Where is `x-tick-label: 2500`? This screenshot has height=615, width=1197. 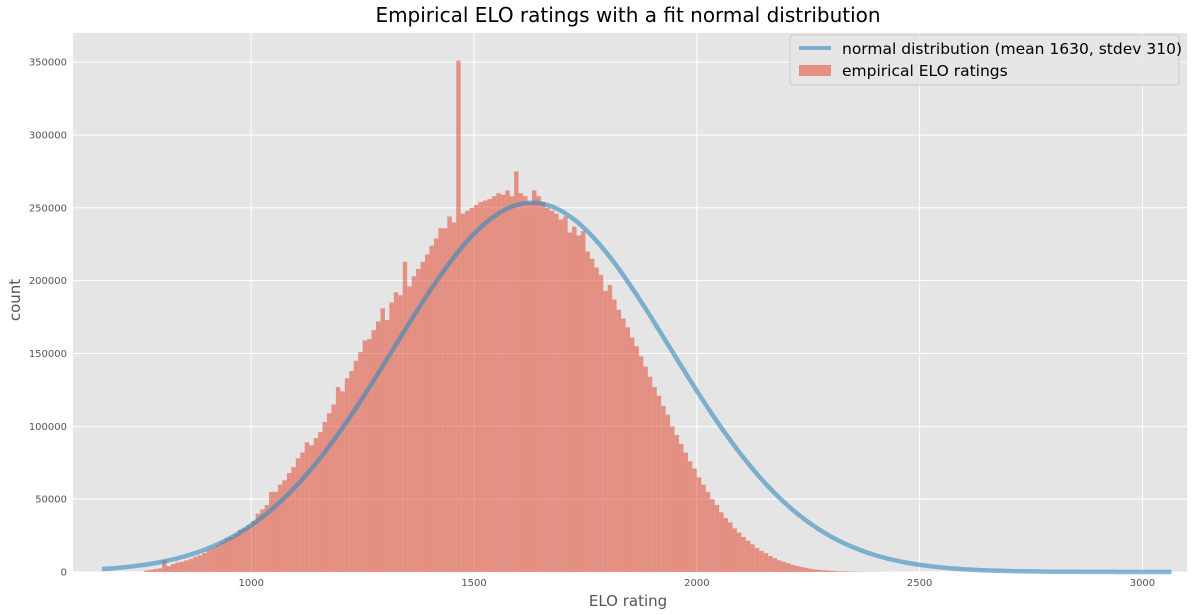
x-tick-label: 2500 is located at coordinates (919, 583).